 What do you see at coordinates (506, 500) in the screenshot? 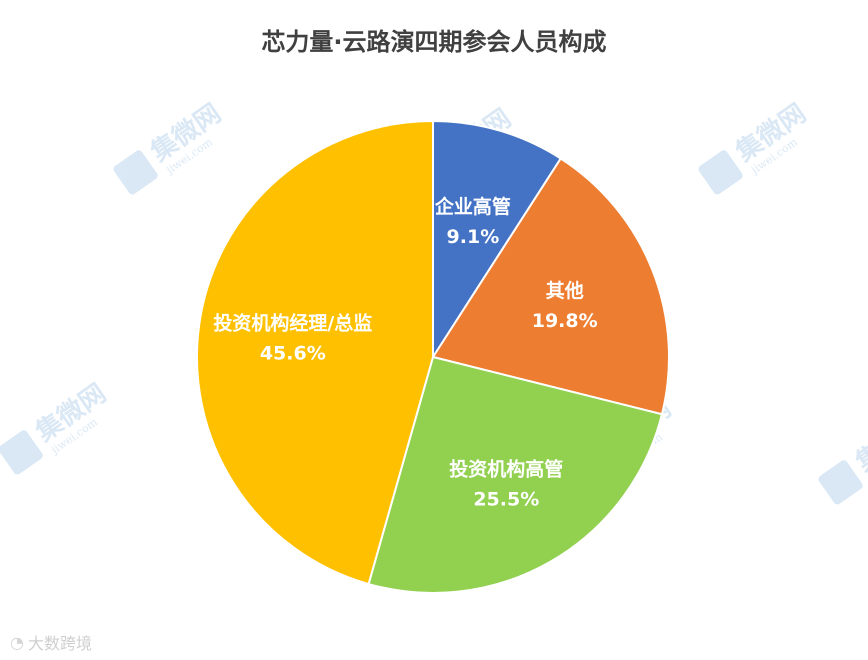
I see `slice-value-3: 25.5%` at bounding box center [506, 500].